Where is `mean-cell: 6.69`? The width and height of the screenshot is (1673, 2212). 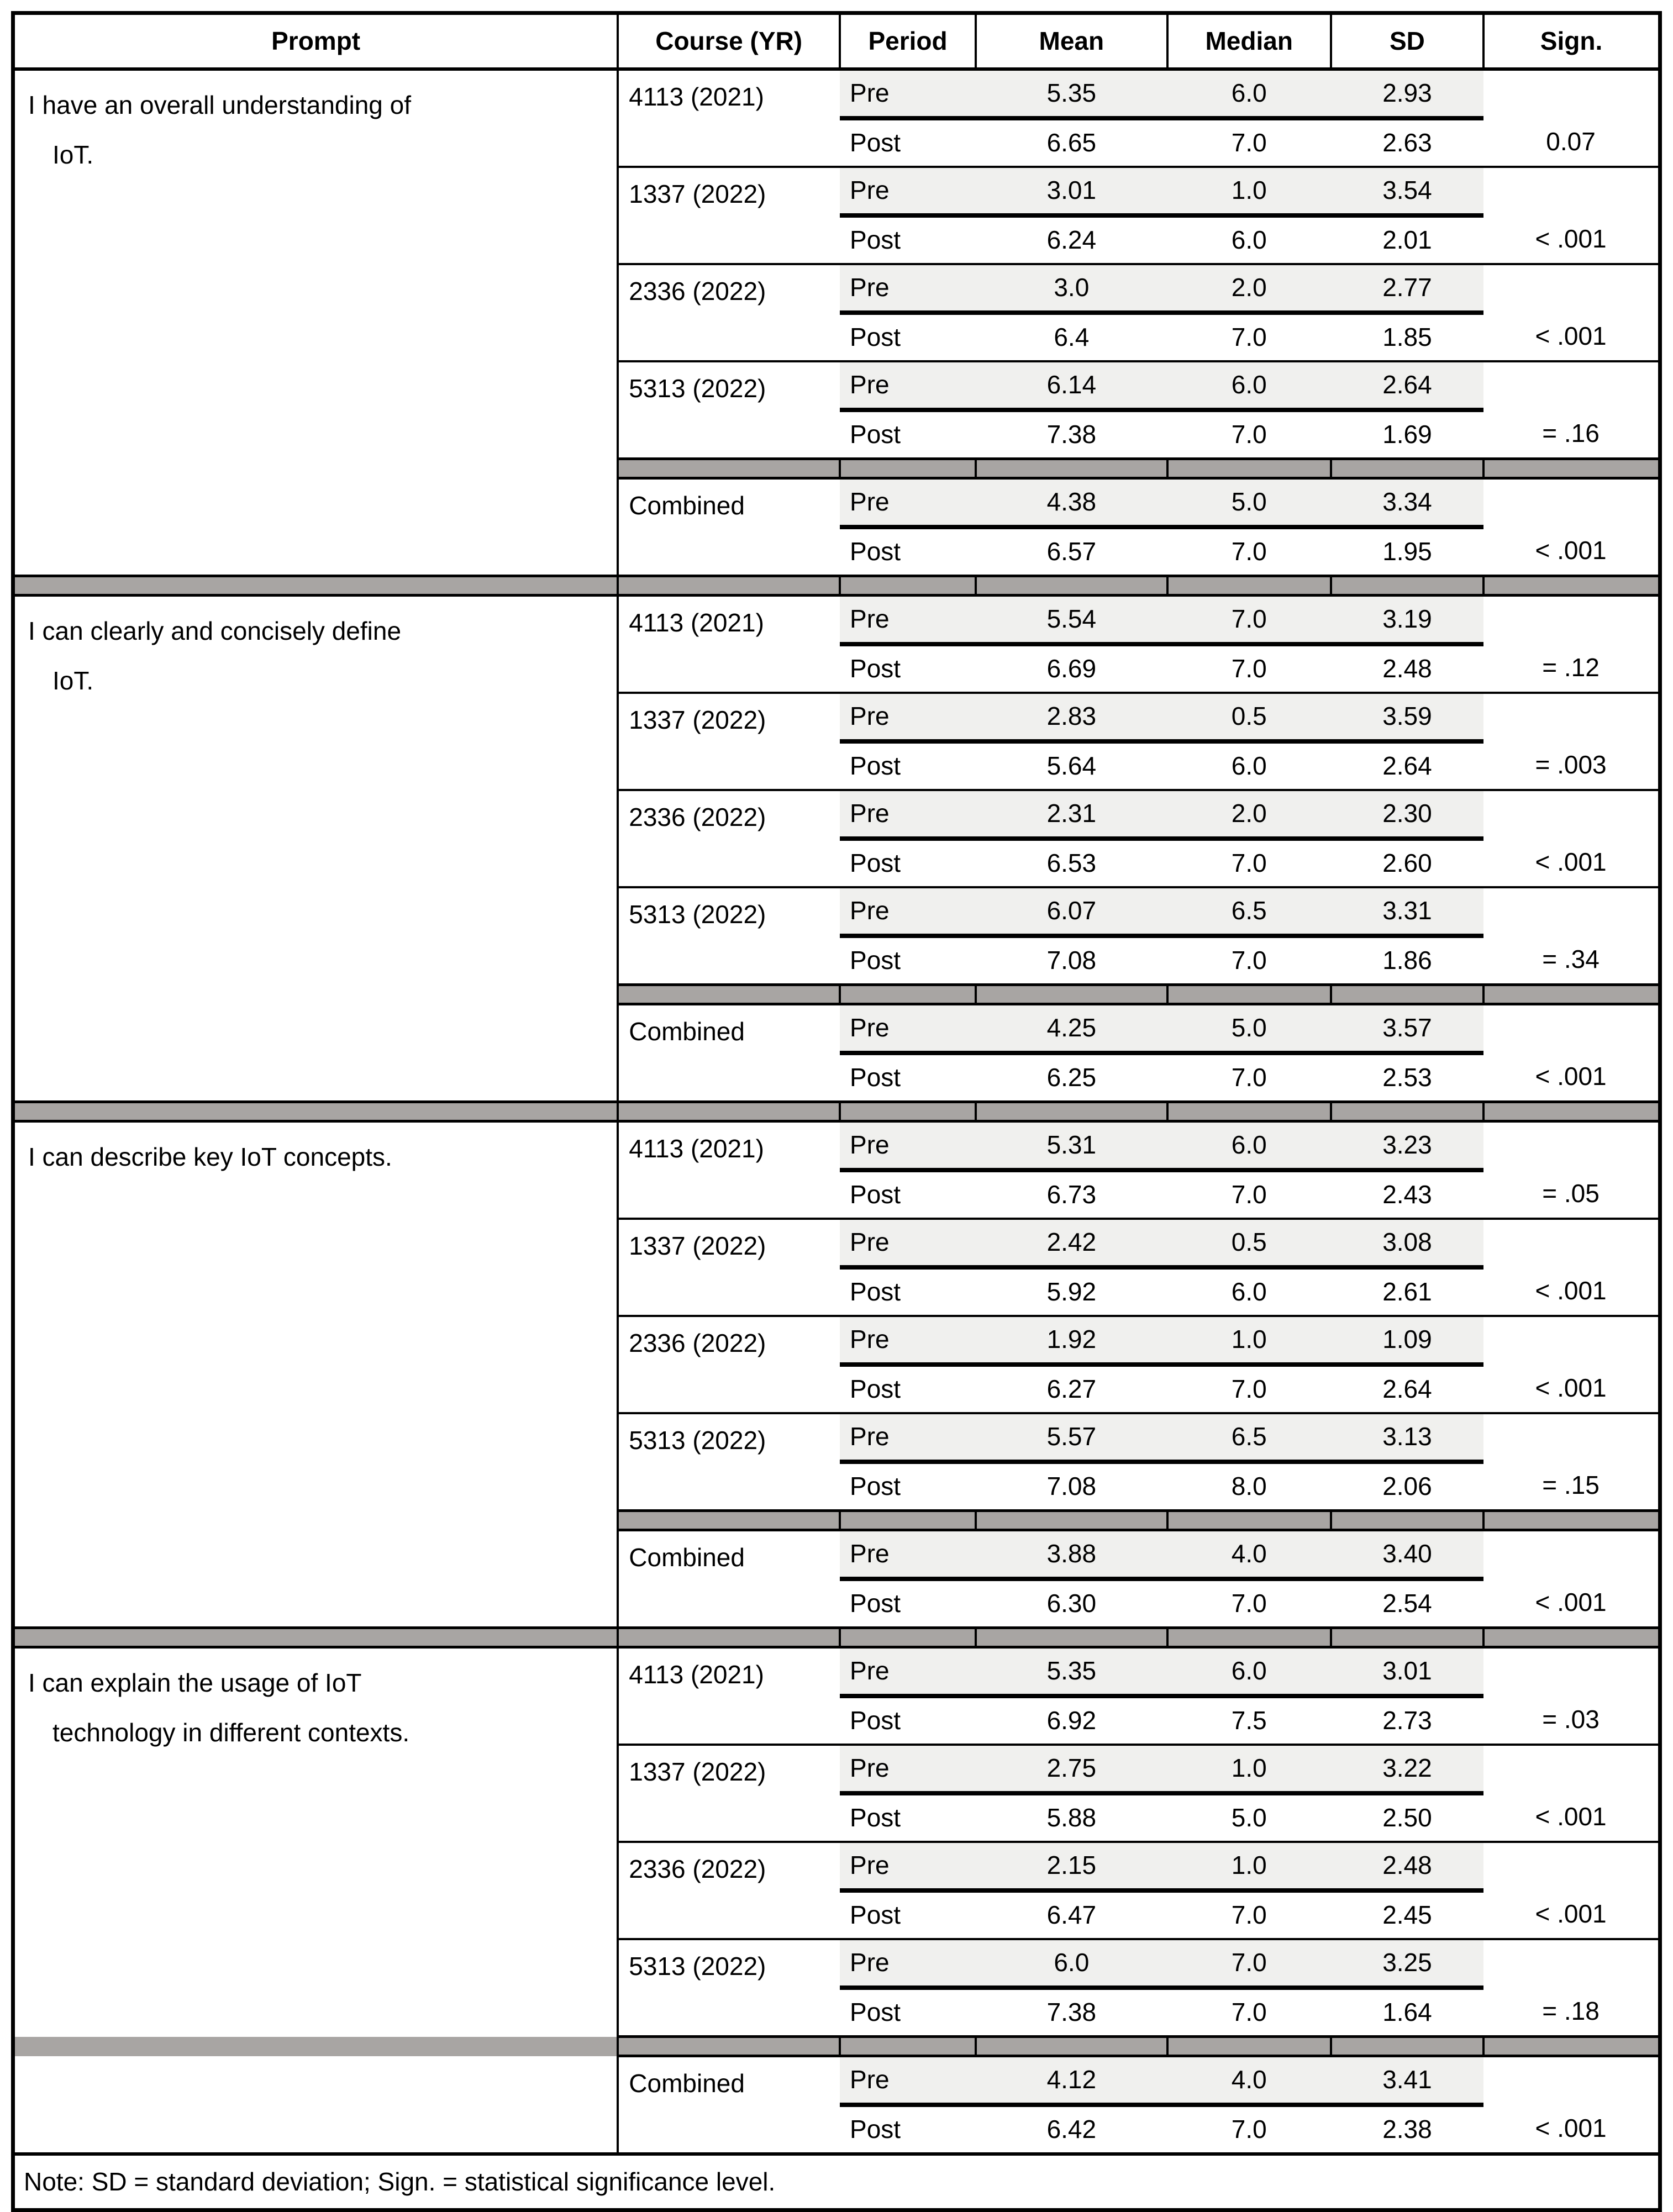
mean-cell: 6.69 is located at coordinates (1072, 669).